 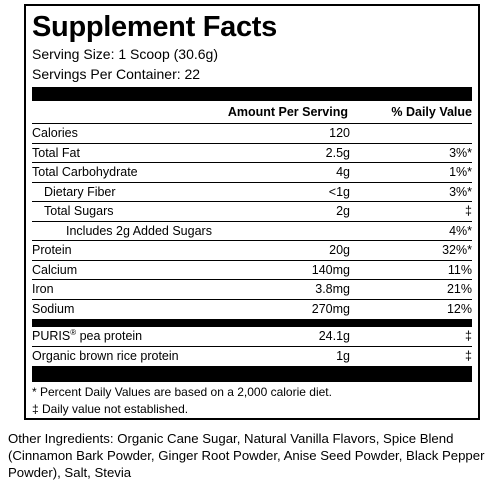 What do you see at coordinates (53, 309) in the screenshot?
I see `nutrient-name: Sodium` at bounding box center [53, 309].